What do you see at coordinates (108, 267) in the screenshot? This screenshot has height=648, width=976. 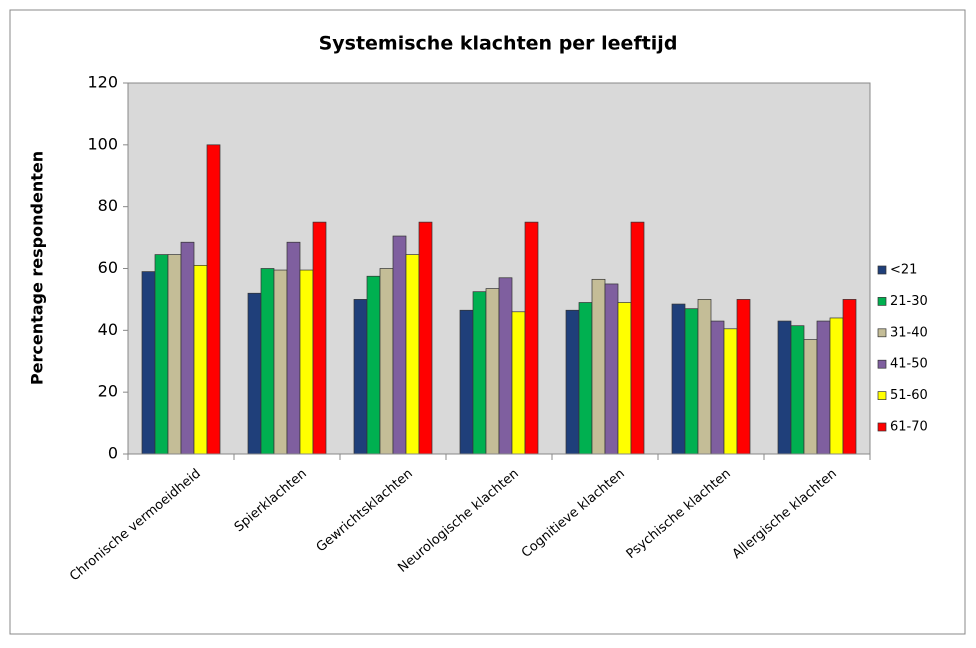 I see `y-tick-label: 60` at bounding box center [108, 267].